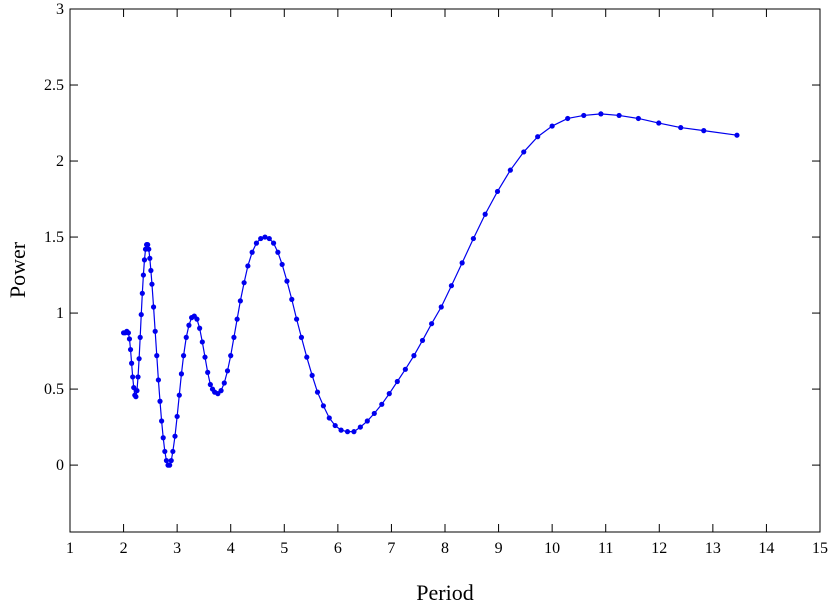 This screenshot has width=830, height=604. Describe the element at coordinates (766, 548) in the screenshot. I see `x-tick-label: 14` at that location.